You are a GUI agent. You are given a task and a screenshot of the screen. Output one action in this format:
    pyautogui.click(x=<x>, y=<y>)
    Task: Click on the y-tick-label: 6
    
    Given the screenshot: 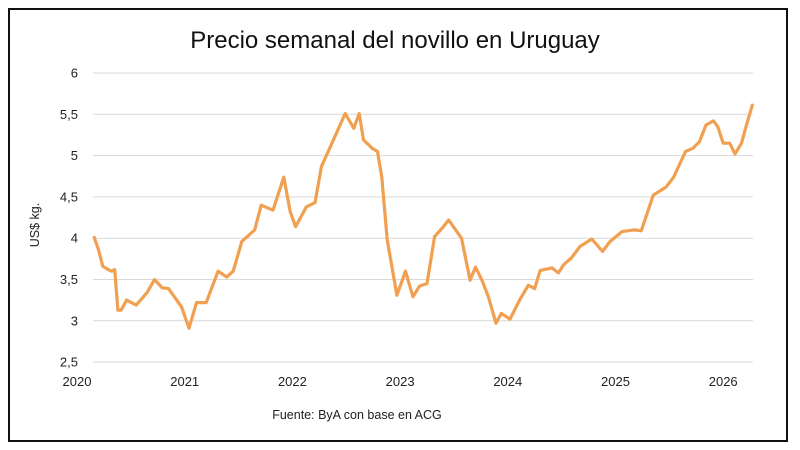 What is the action you would take?
    pyautogui.click(x=74, y=73)
    